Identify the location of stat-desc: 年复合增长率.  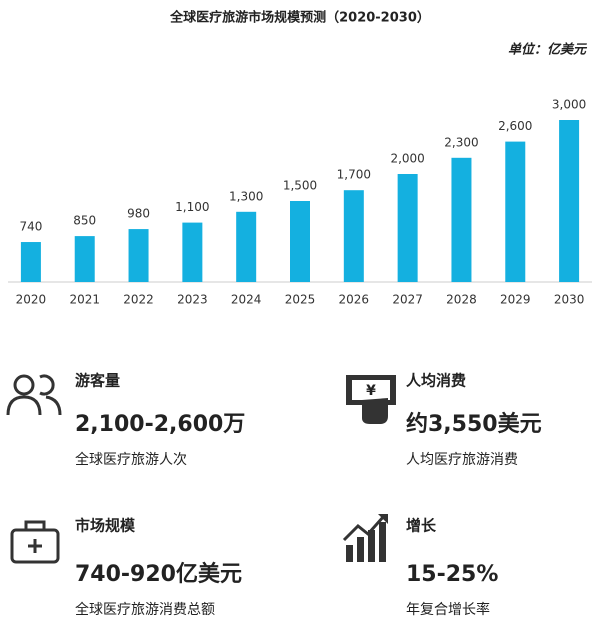
(448, 609).